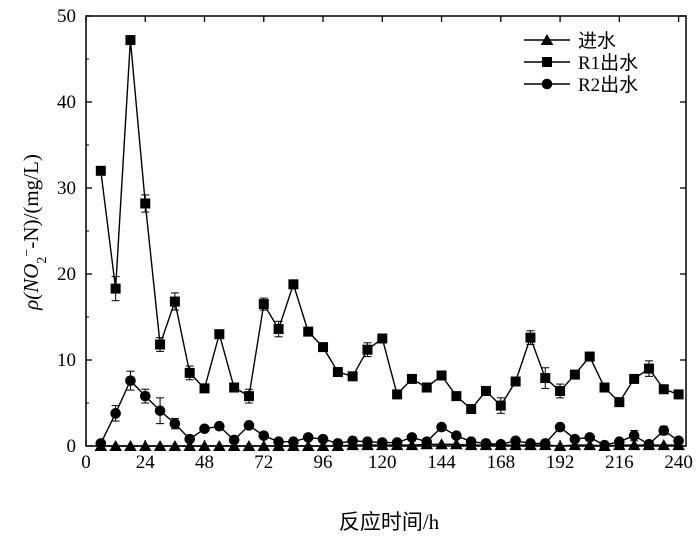 The height and width of the screenshot is (546, 700). What do you see at coordinates (146, 462) in the screenshot?
I see `x-tick-label: 24` at bounding box center [146, 462].